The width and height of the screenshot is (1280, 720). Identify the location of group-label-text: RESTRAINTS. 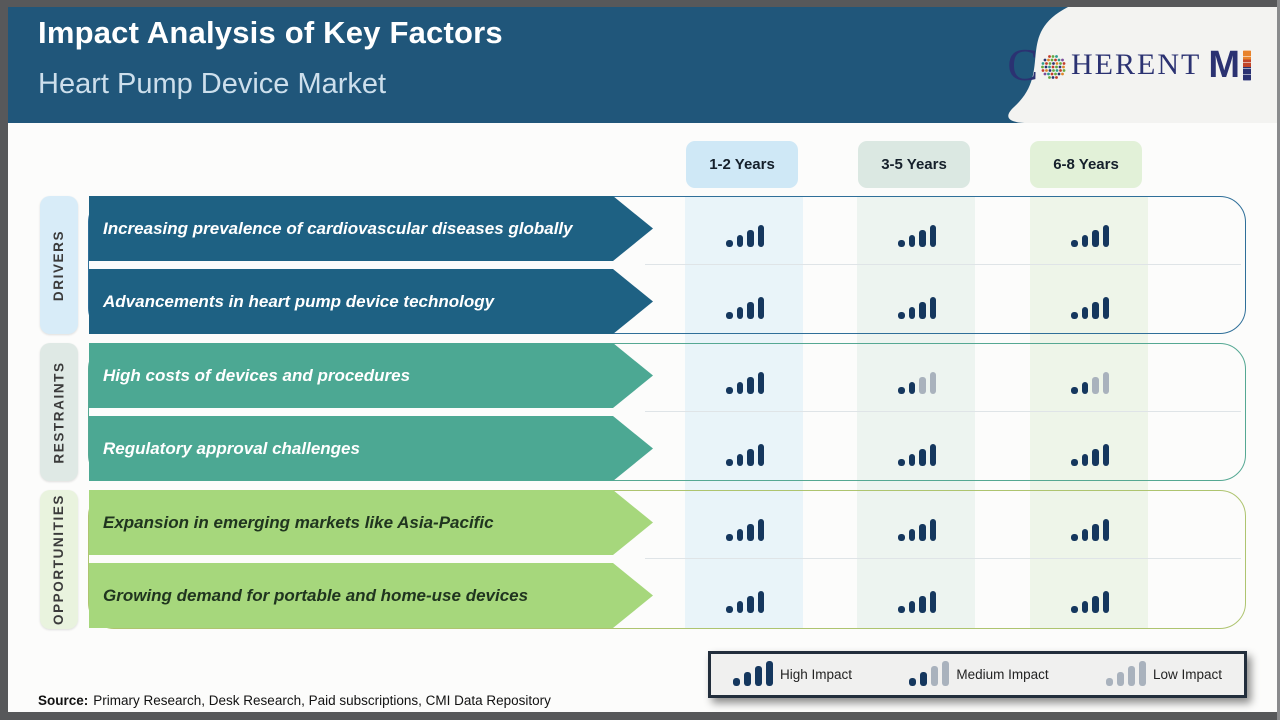
(59, 412).